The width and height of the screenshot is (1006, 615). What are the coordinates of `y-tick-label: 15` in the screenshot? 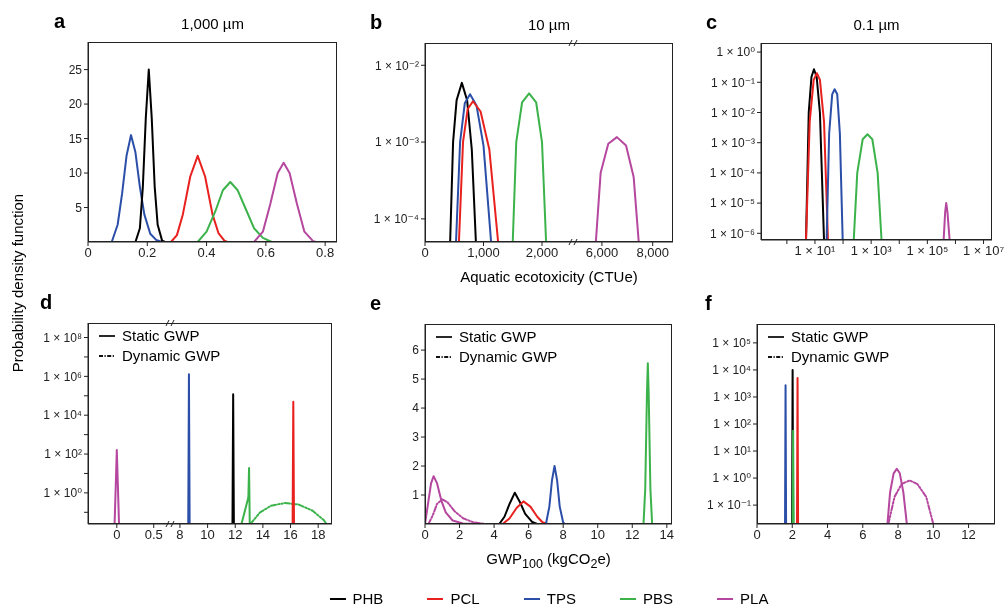 It's located at (75, 138).